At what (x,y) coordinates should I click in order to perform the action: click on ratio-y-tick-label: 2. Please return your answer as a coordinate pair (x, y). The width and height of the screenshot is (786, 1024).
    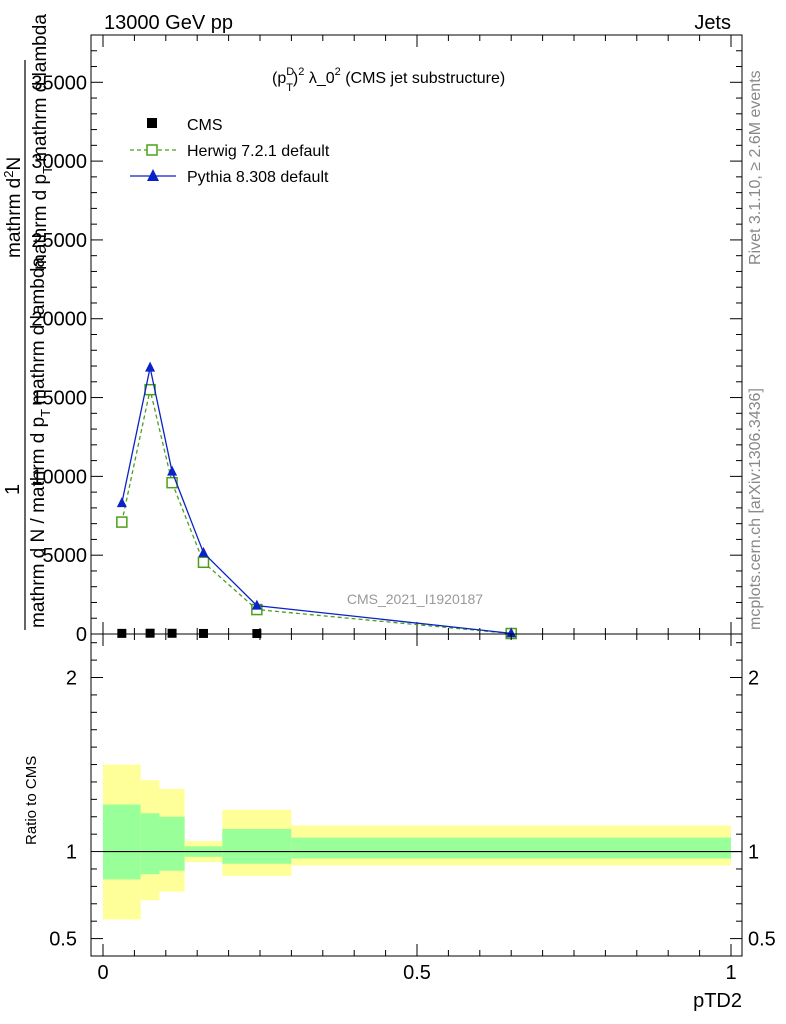
    Looking at the image, I should click on (71, 679).